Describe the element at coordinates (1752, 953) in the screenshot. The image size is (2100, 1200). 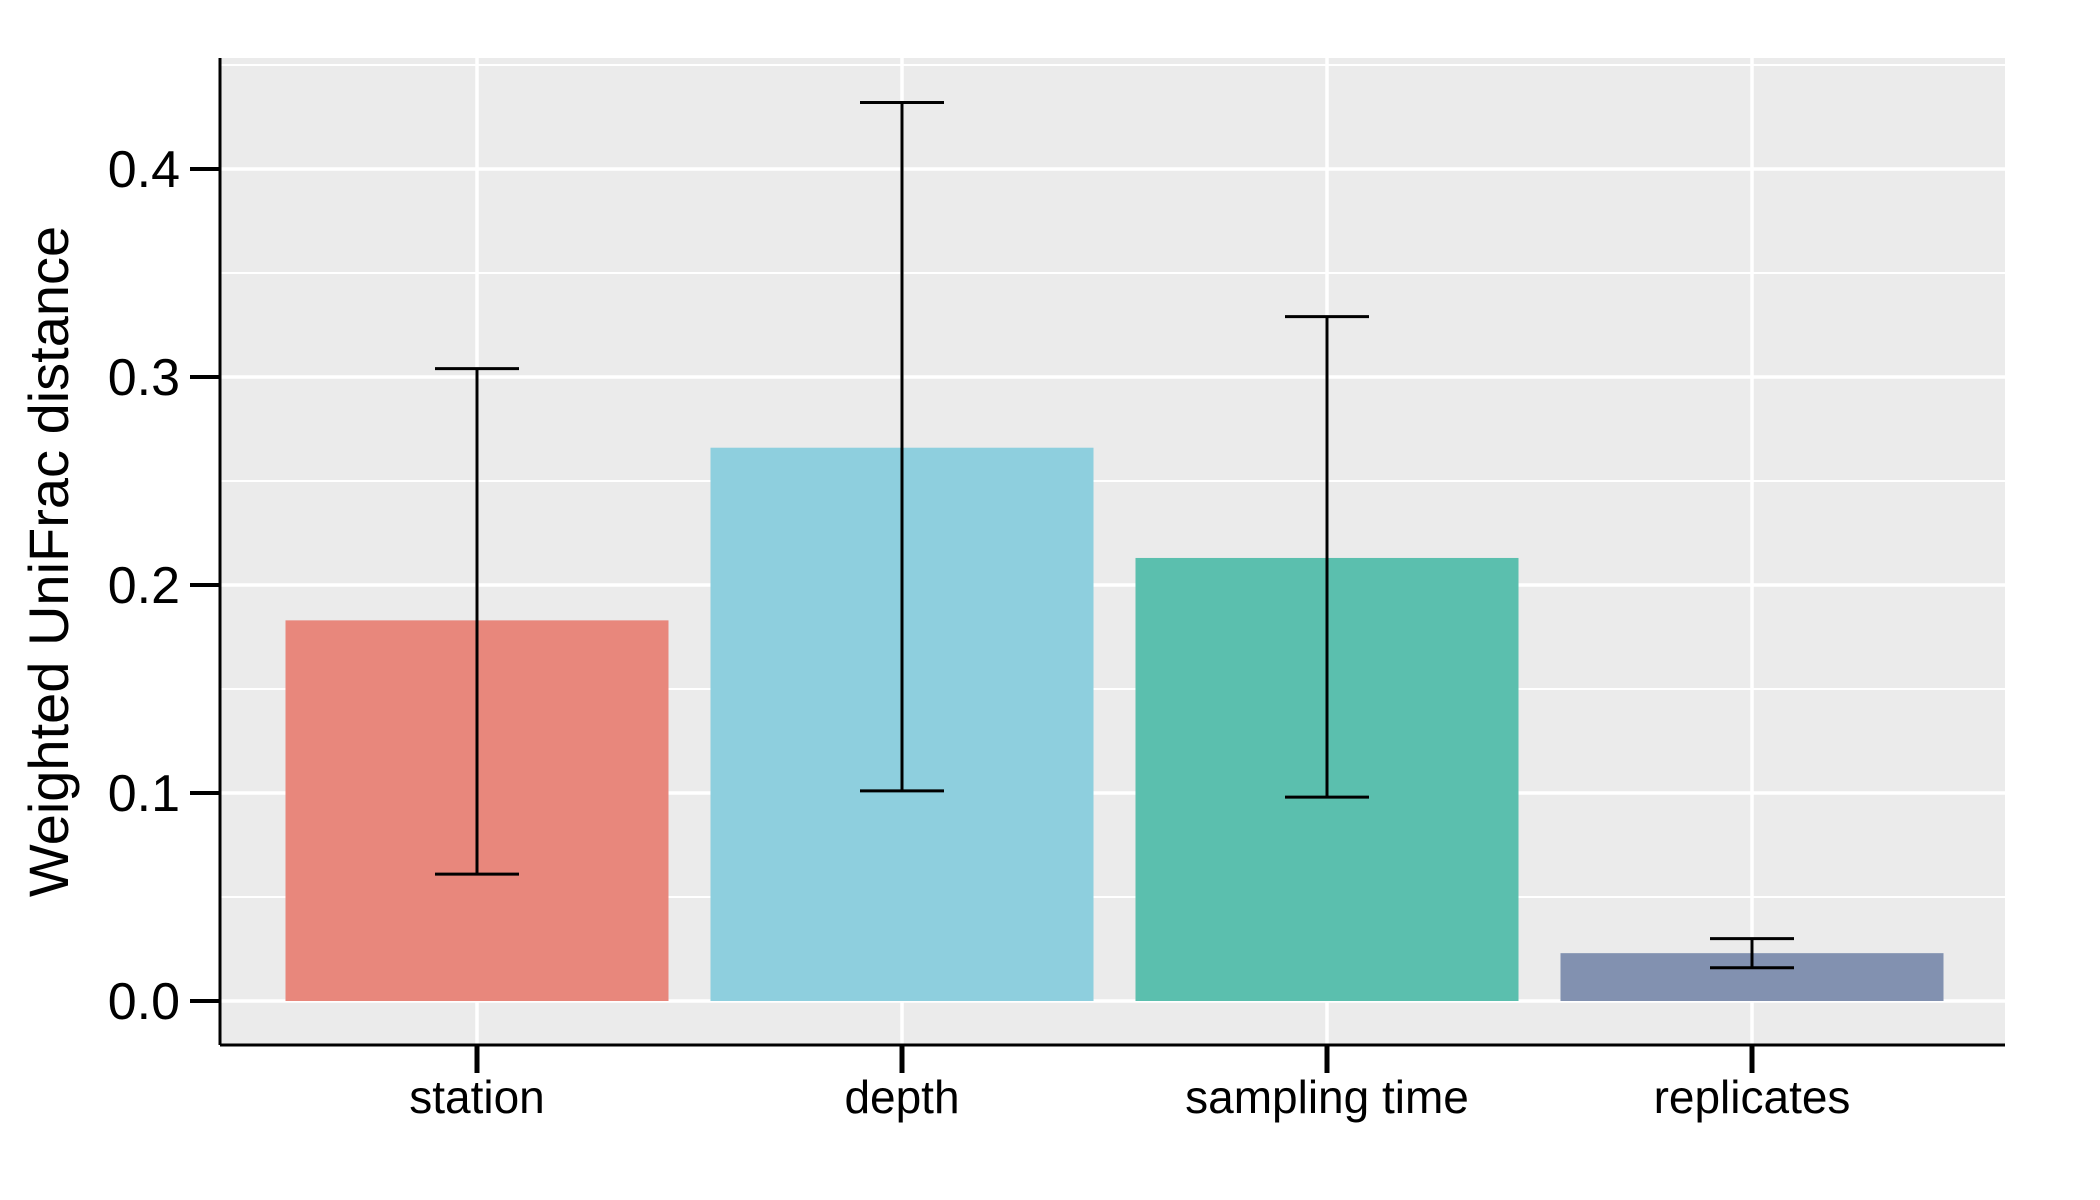
I see `error-bar-replicates` at that location.